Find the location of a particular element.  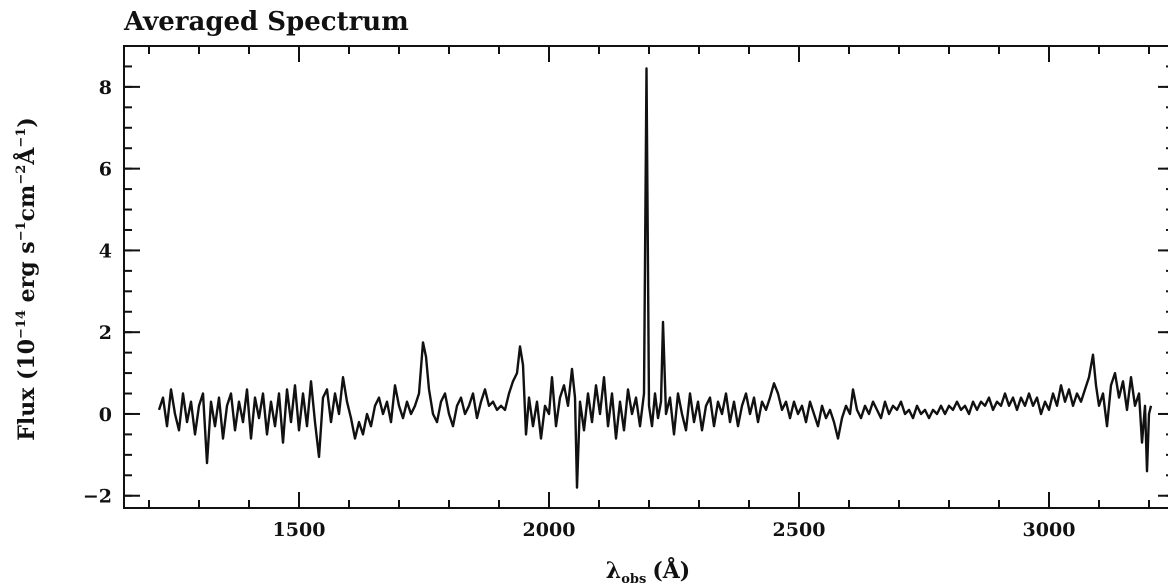

y-axis-label: Flux (10−14 erg s−1cm−2Å−1) is located at coordinates (26, 279).